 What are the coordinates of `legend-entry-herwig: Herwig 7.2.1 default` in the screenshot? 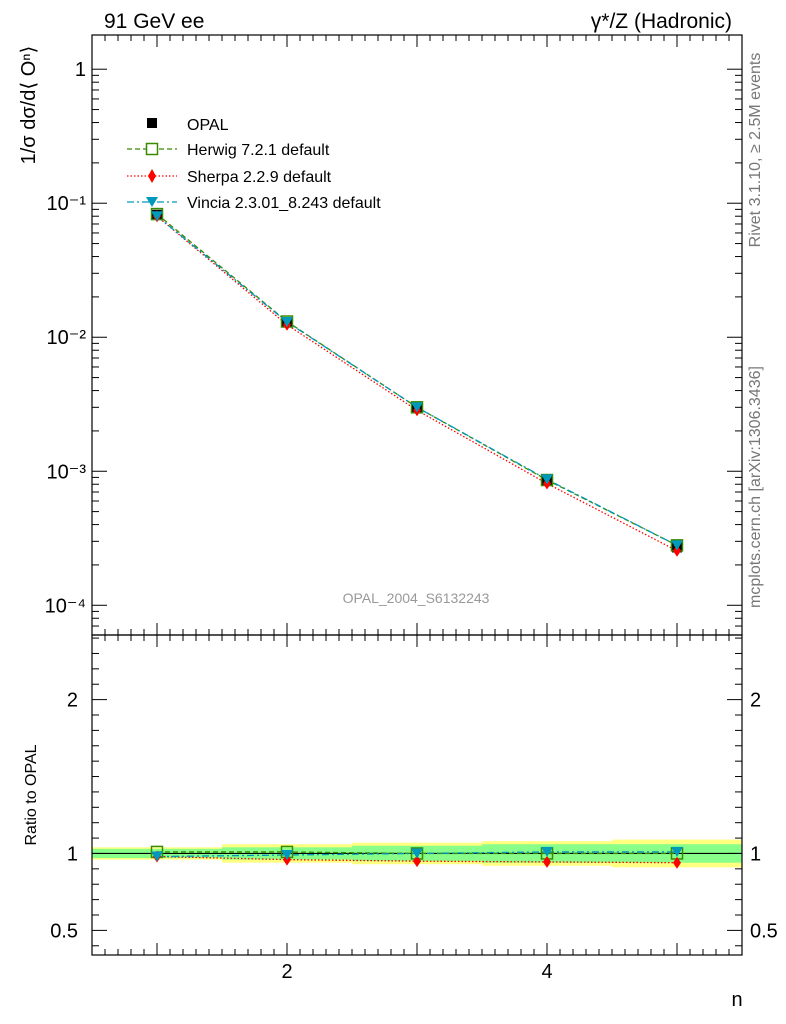 It's located at (228, 150).